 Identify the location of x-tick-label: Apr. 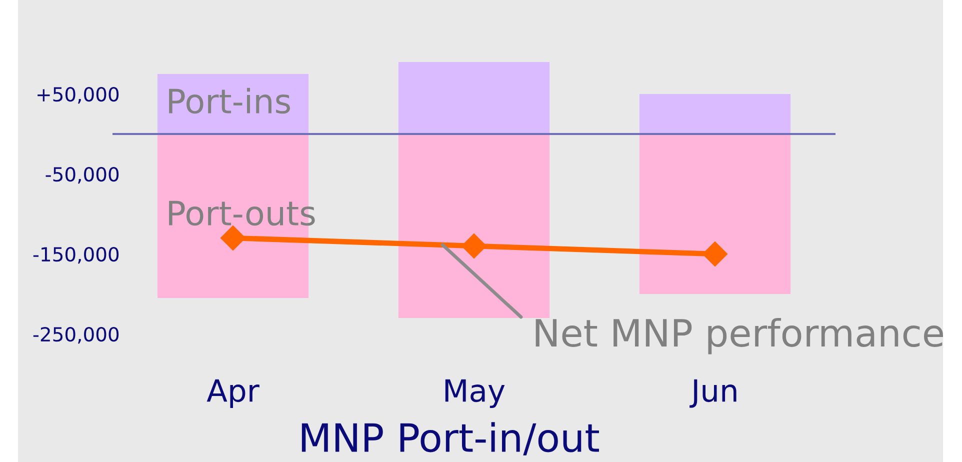
(233, 393).